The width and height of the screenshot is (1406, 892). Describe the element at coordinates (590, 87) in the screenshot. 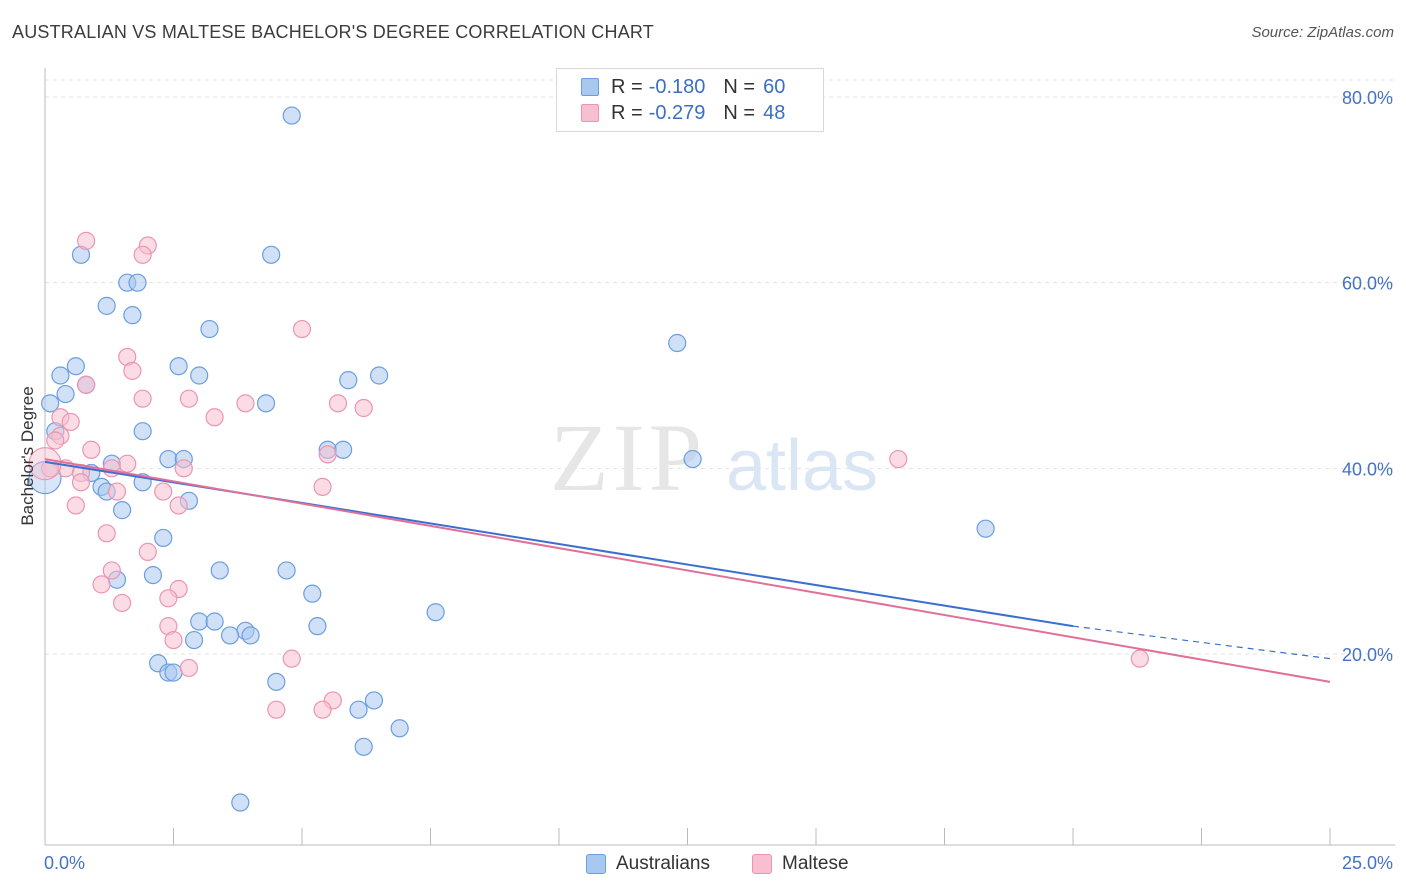

I see `australians-swatch` at that location.